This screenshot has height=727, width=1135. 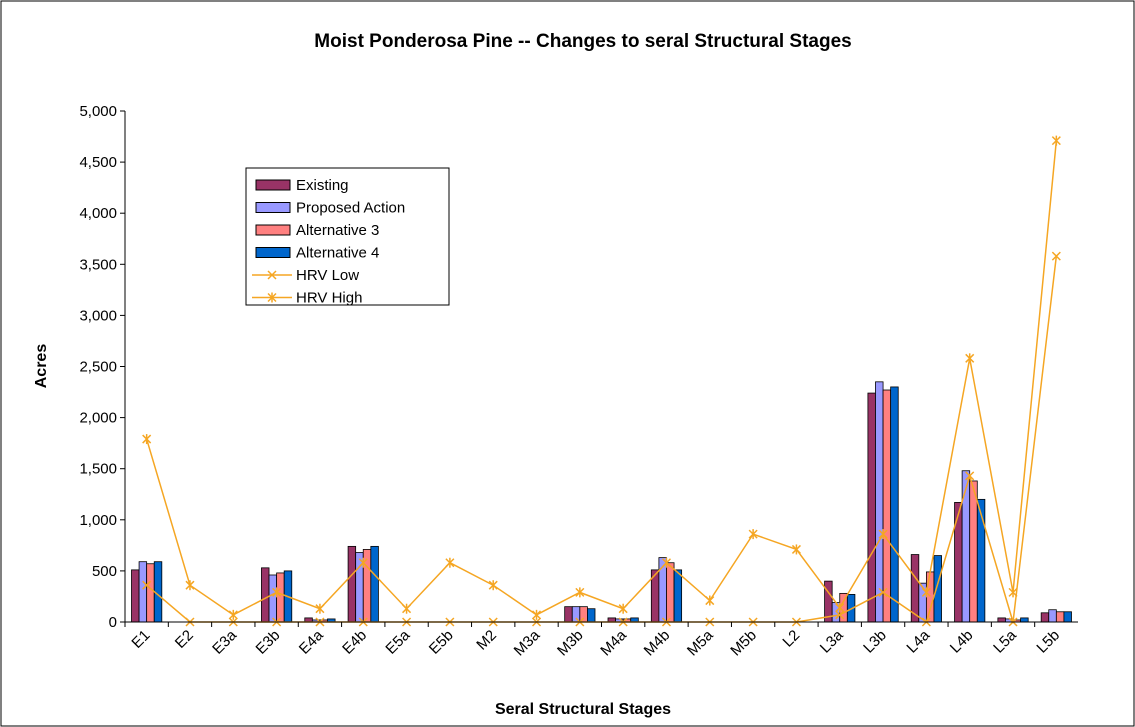 What do you see at coordinates (98, 520) in the screenshot?
I see `y-tick-label: 1,000` at bounding box center [98, 520].